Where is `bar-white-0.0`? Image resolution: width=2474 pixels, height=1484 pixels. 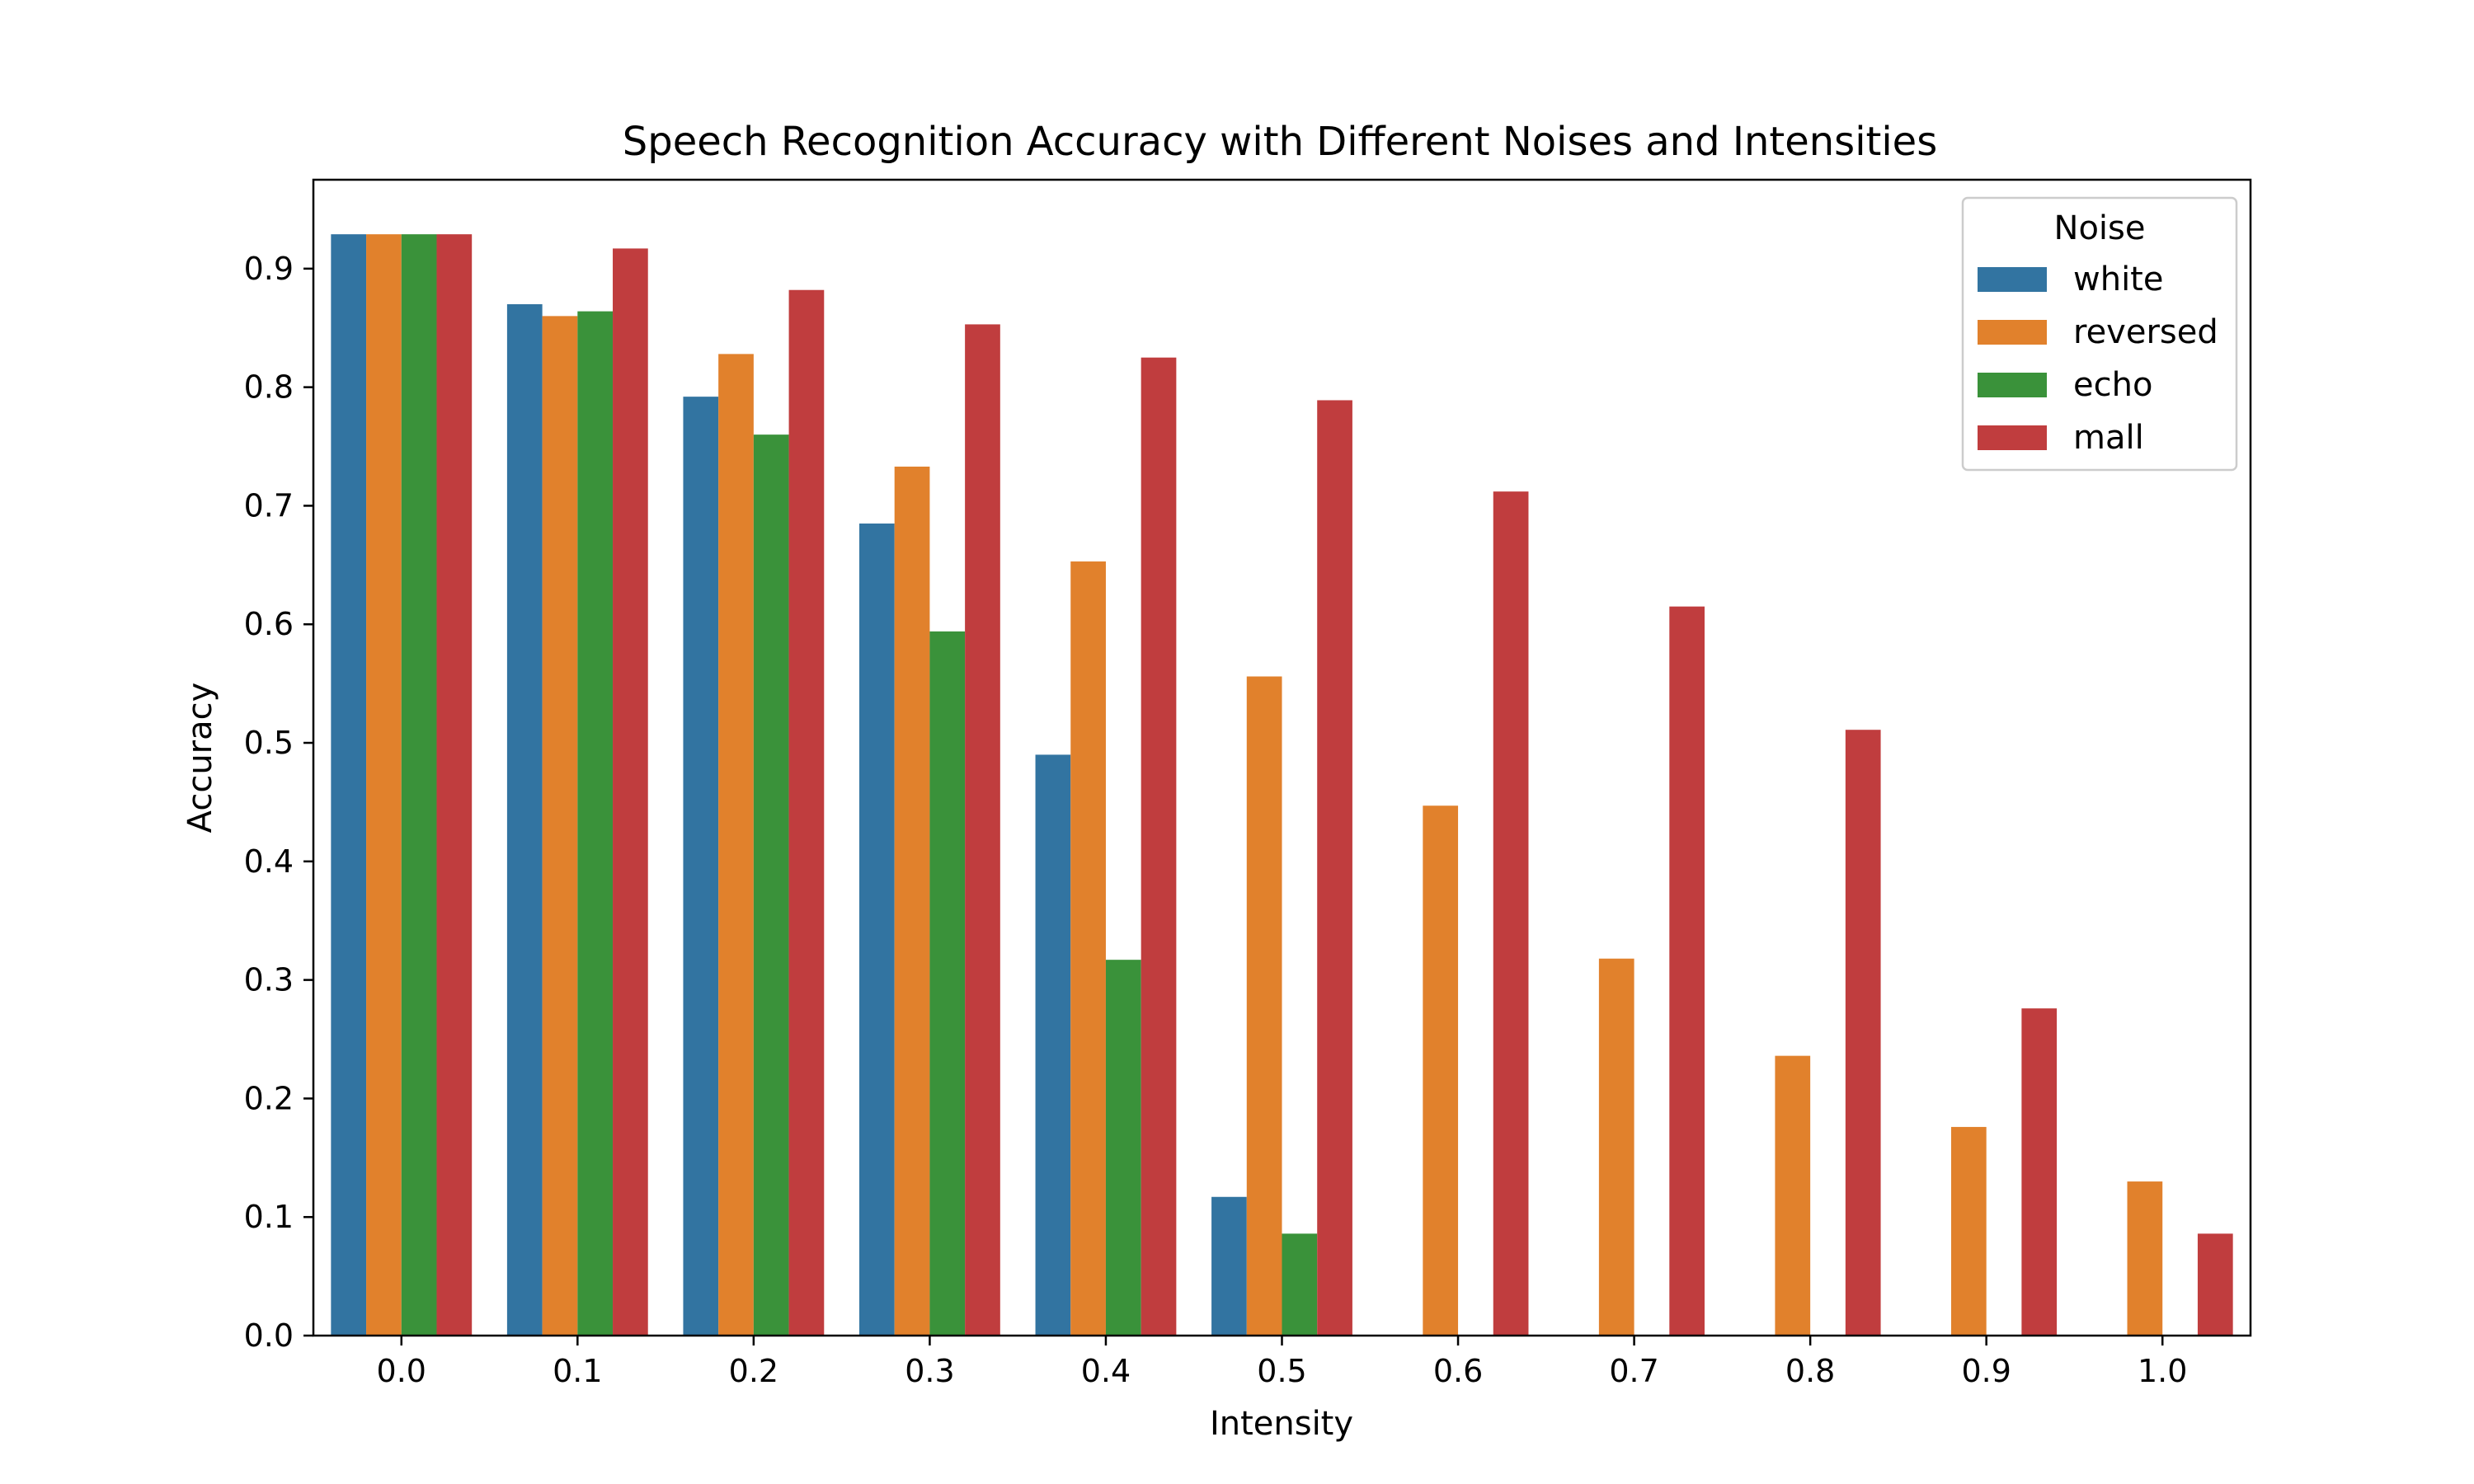 bar-white-0.0 is located at coordinates (349, 785).